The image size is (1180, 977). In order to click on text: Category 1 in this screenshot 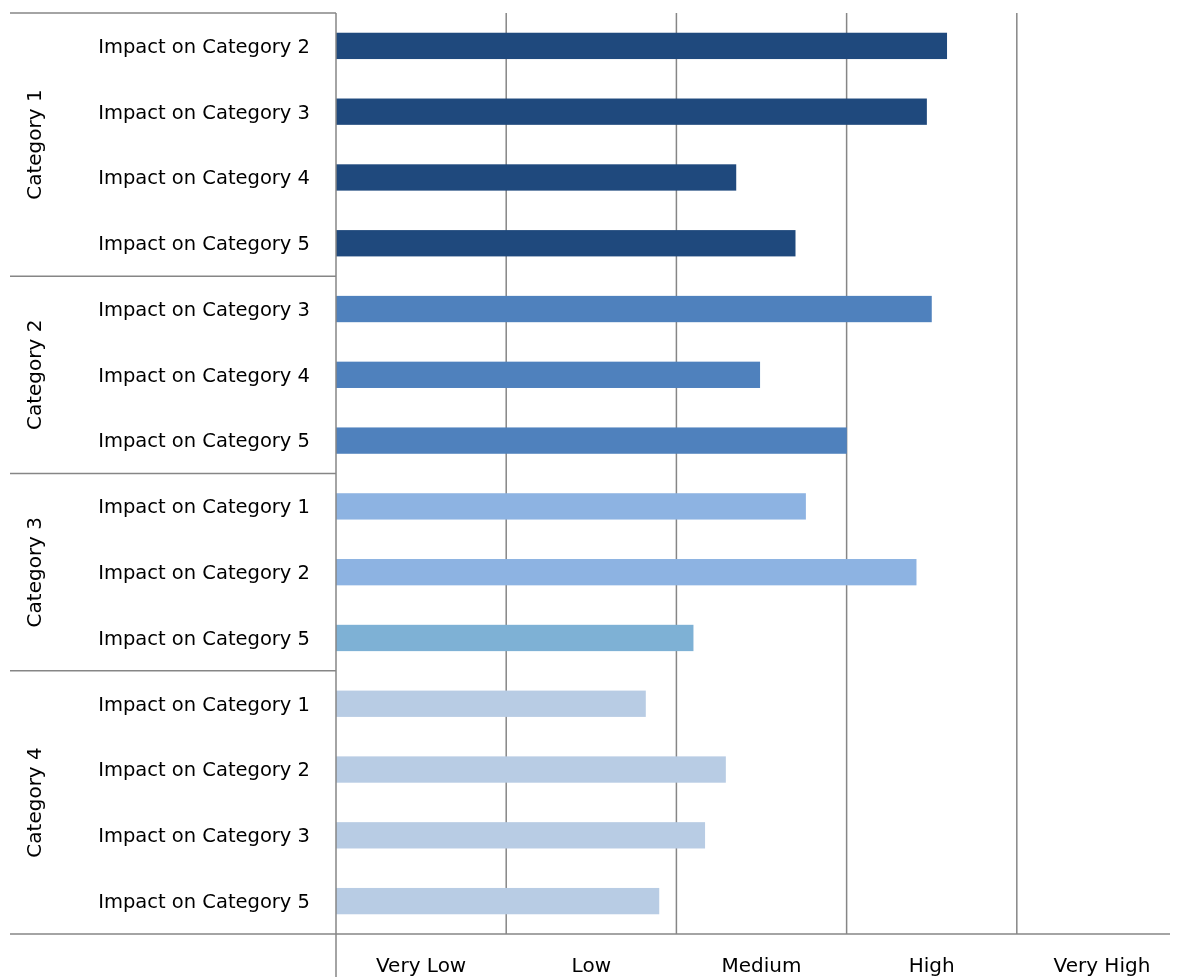, I will do `click(34, 144)`.